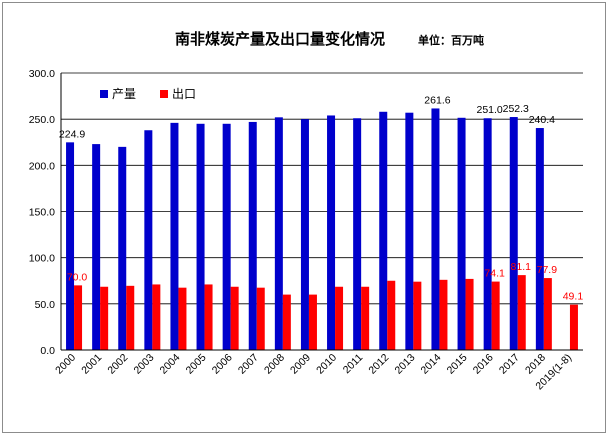  I want to click on x-tick-label: 2012, so click(378, 364).